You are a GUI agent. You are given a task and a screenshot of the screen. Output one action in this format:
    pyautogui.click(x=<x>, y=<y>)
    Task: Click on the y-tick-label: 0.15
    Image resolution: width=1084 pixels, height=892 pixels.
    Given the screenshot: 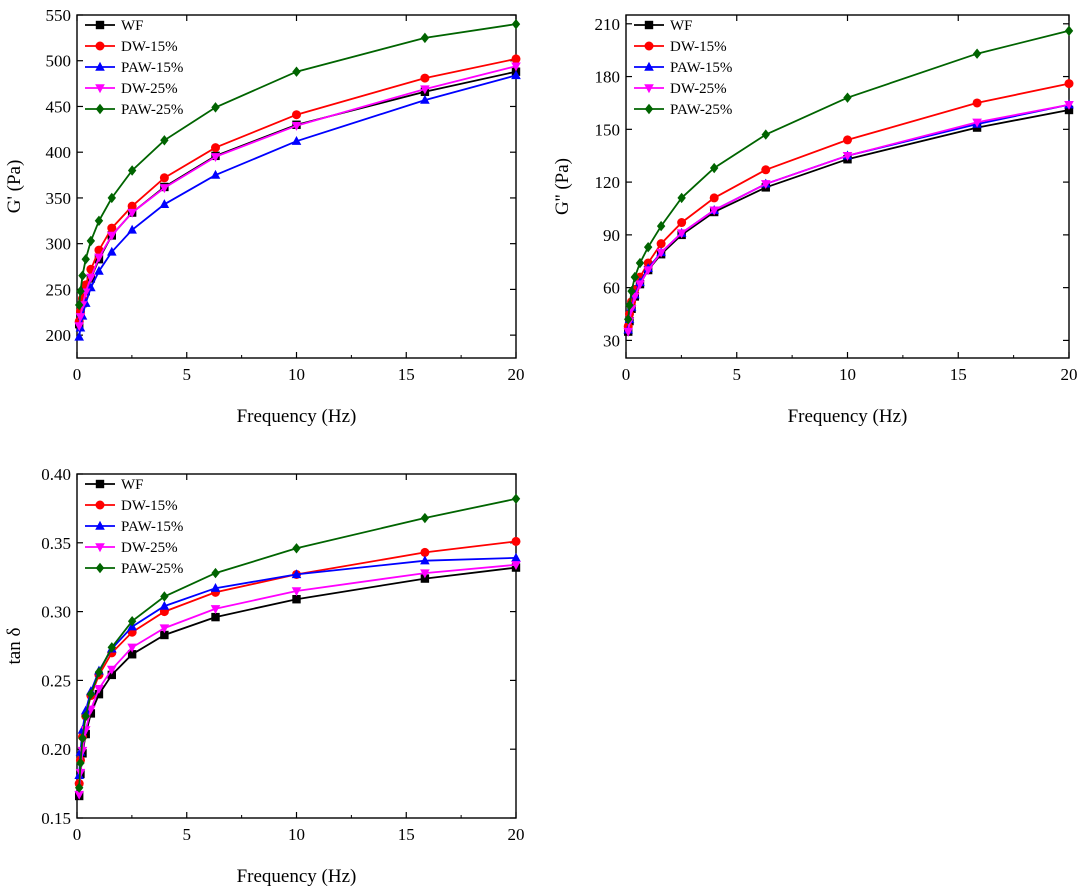 What is the action you would take?
    pyautogui.click(x=56, y=818)
    